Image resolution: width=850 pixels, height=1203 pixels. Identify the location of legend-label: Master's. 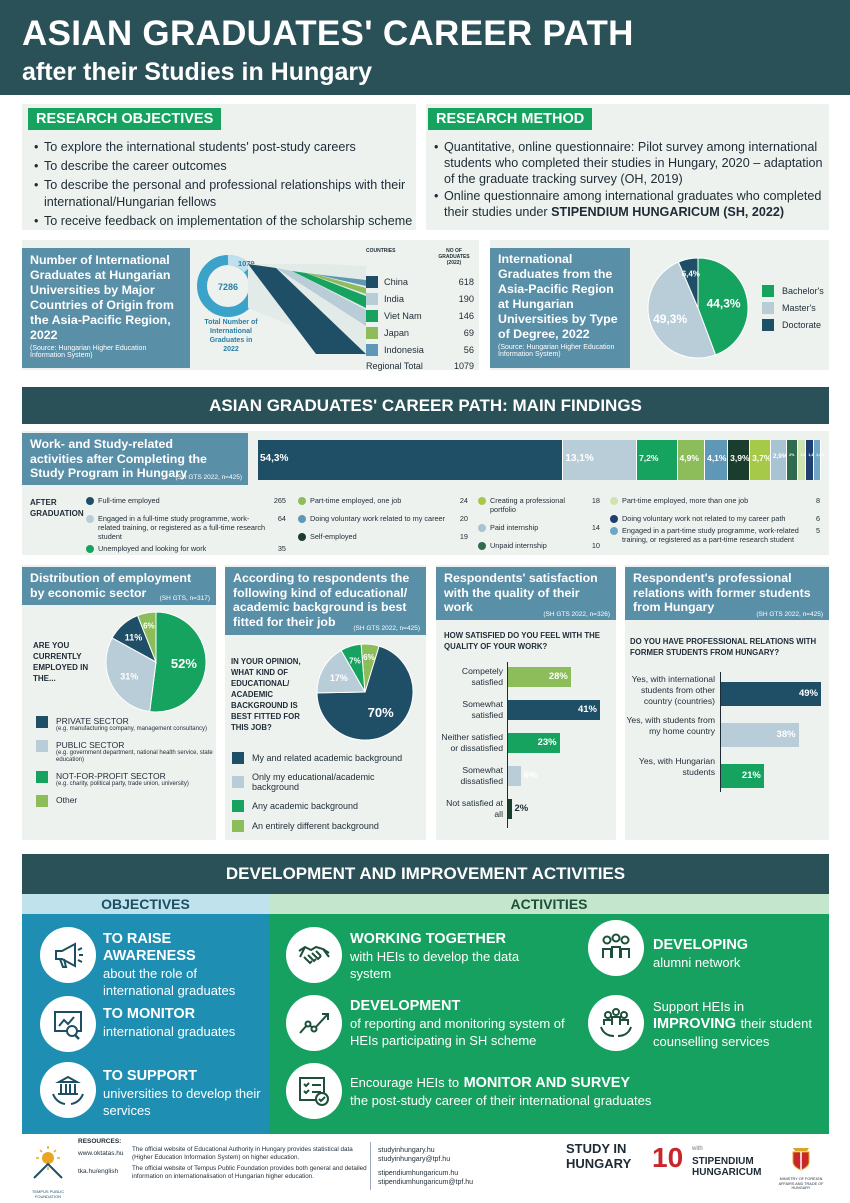
(799, 308).